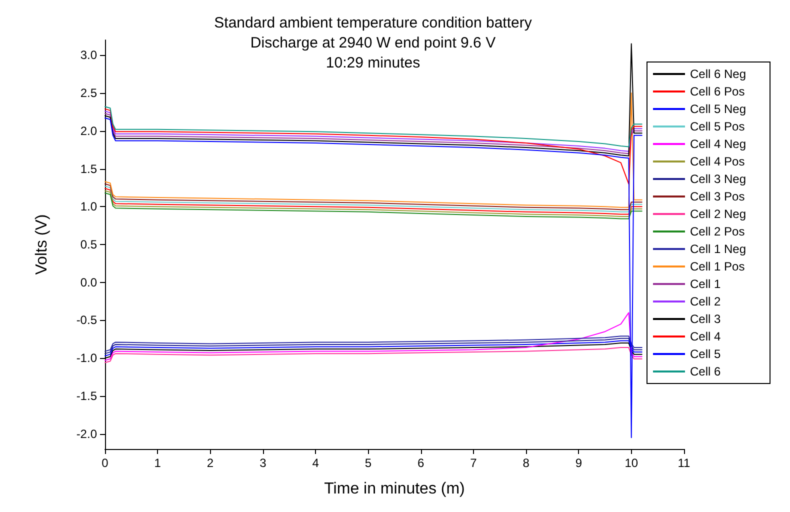 The width and height of the screenshot is (790, 512). Describe the element at coordinates (368, 463) in the screenshot. I see `x-tick-label: 5` at that location.